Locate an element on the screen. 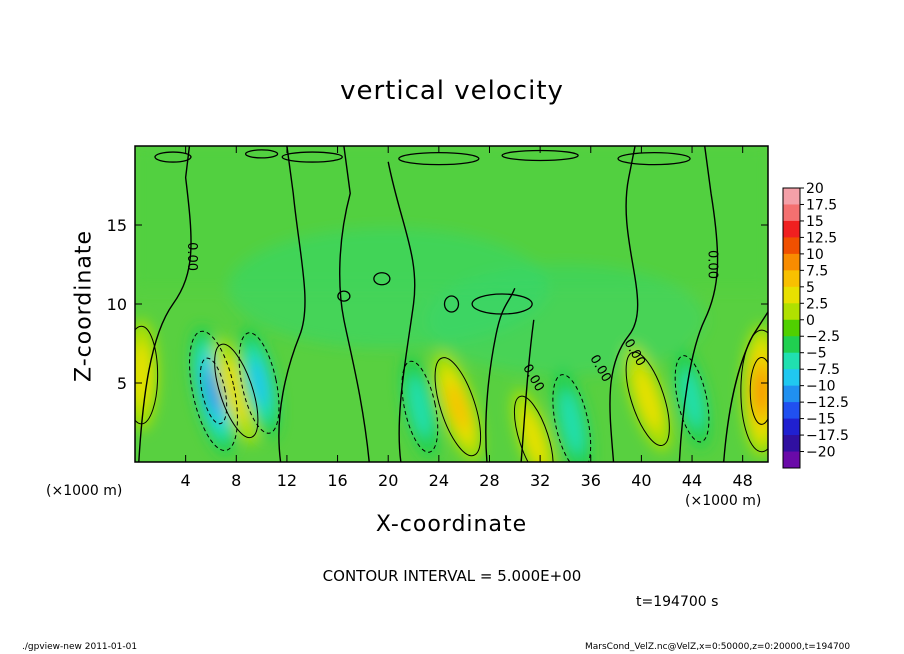 This screenshot has height=654, width=904. chart-title: vertical velocity is located at coordinates (452, 91).